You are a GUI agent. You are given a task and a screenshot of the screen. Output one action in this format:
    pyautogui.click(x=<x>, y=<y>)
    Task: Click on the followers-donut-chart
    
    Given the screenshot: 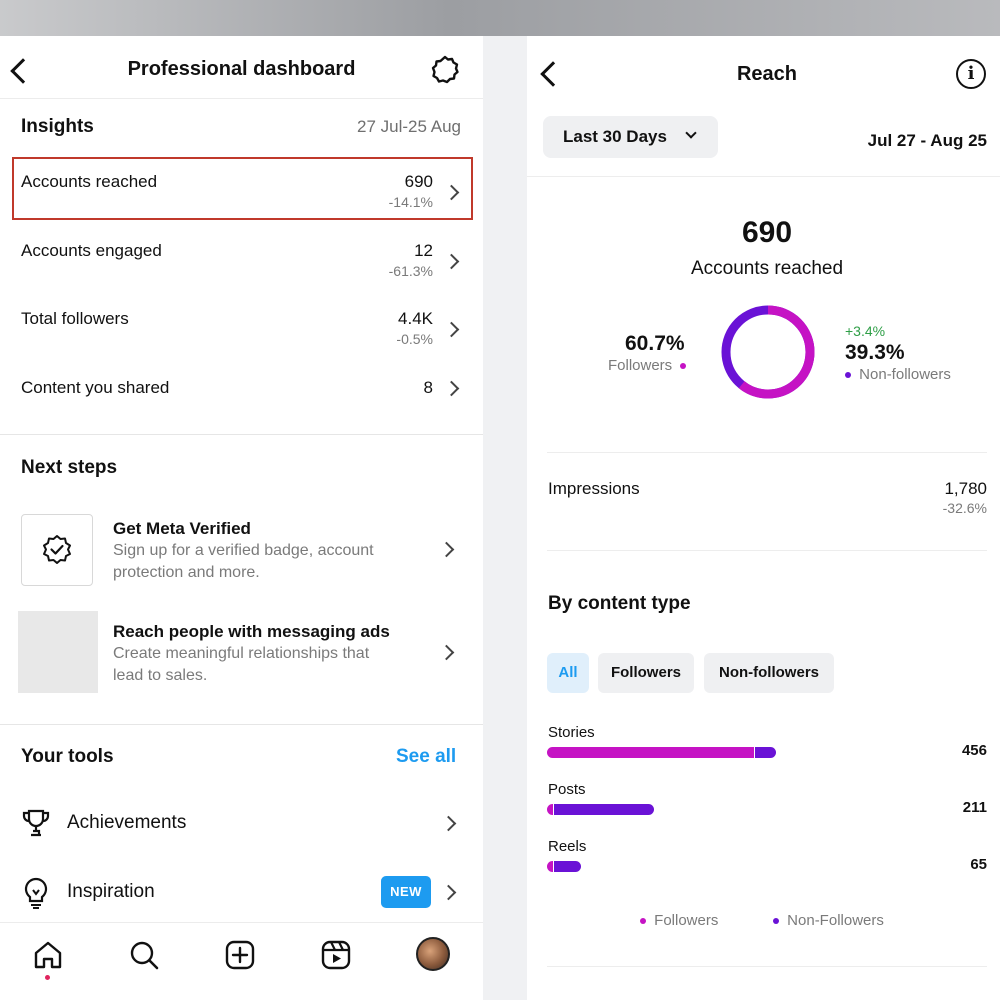 What is the action you would take?
    pyautogui.click(x=768, y=352)
    